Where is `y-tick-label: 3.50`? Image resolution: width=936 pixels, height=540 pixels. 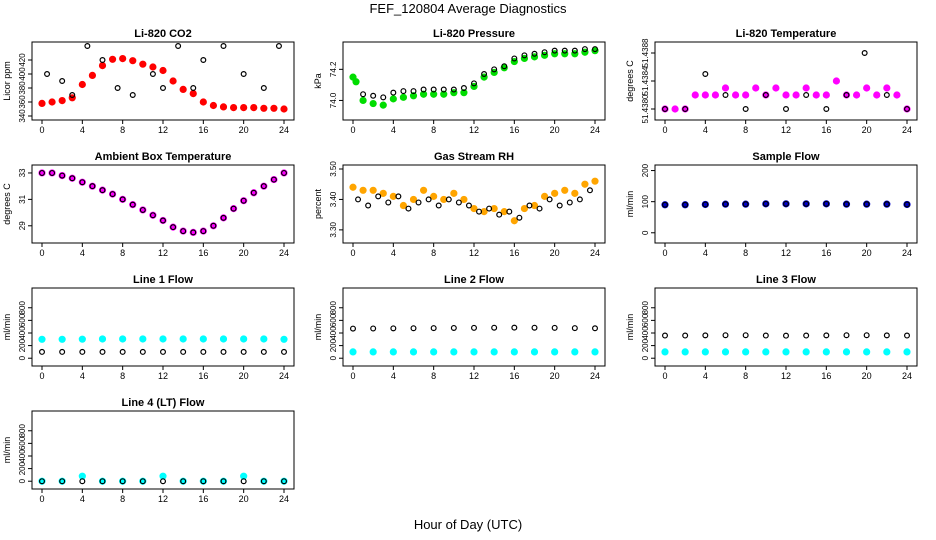
y-tick-label: 3.50 is located at coordinates (333, 169).